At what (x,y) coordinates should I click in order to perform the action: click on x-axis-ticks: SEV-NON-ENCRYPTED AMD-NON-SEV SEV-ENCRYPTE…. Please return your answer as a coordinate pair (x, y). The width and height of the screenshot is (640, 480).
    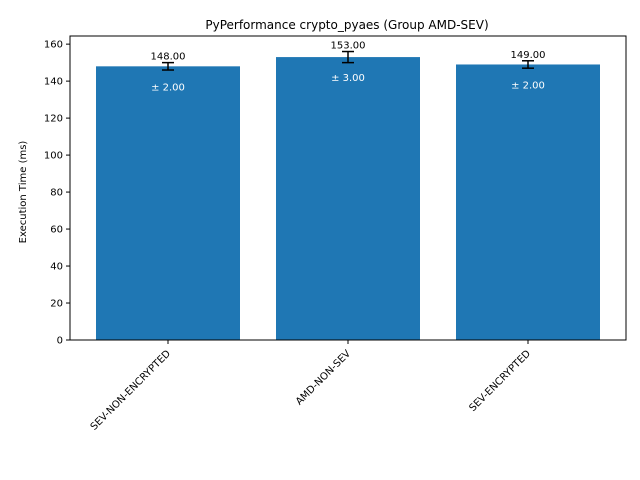
    Looking at the image, I should click on (311, 386).